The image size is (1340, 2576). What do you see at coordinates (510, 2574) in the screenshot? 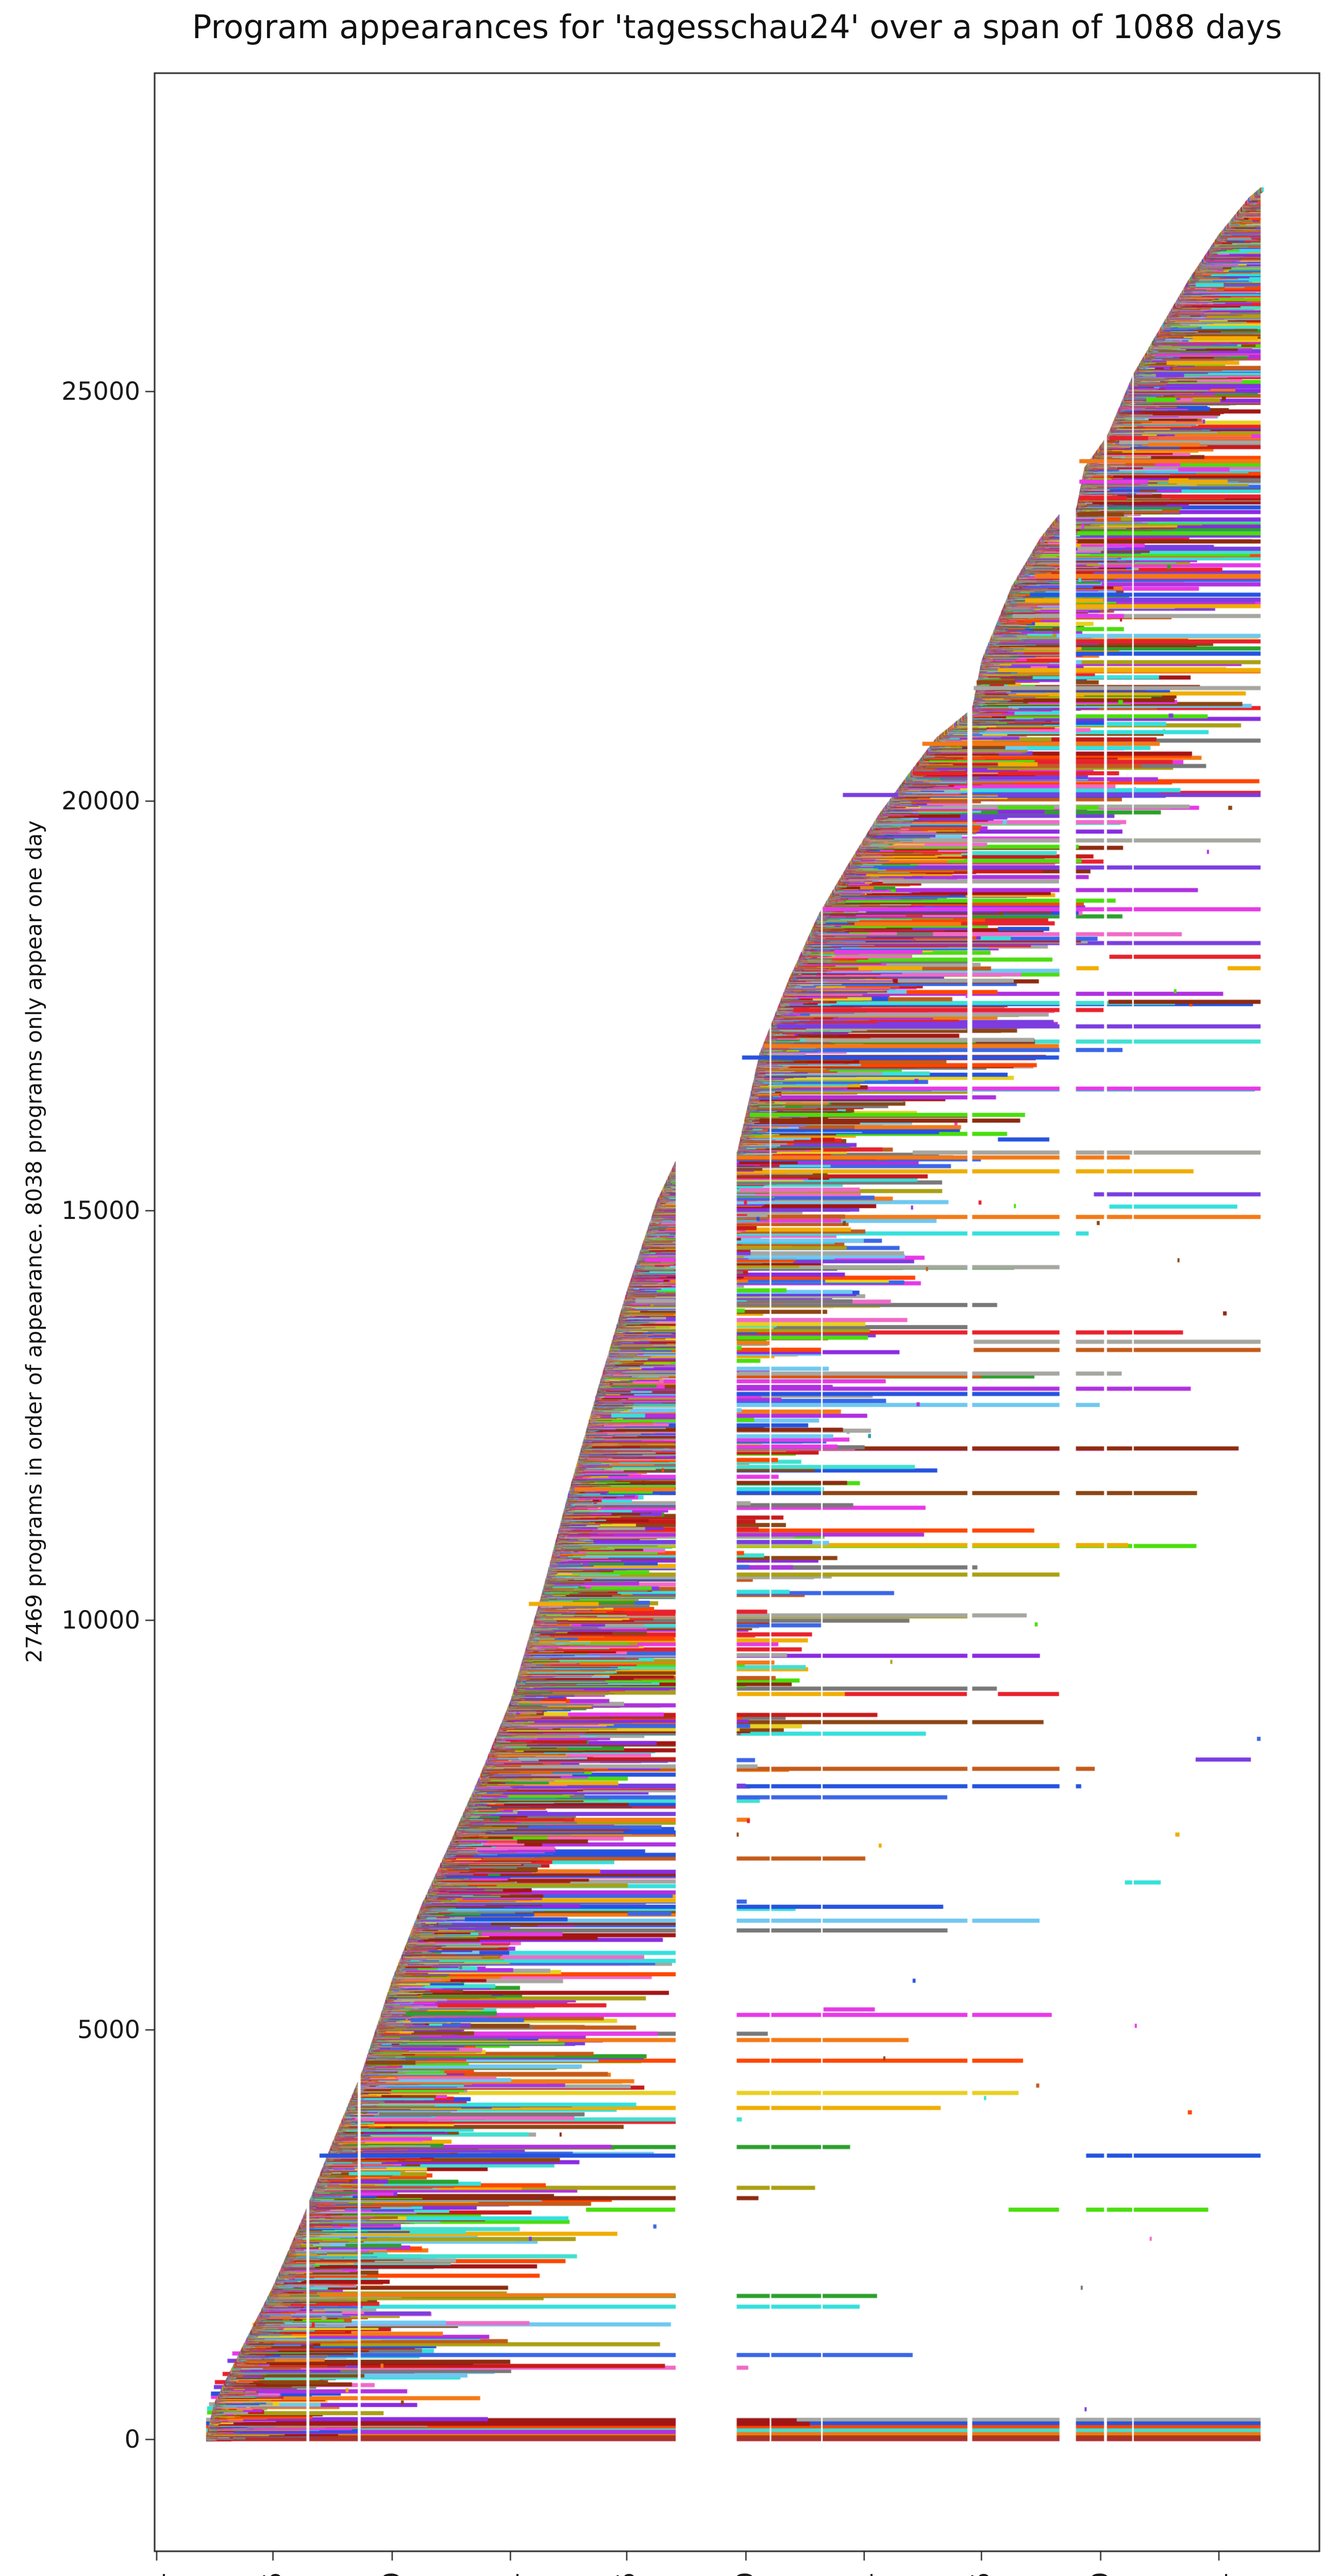
I see `x-tick-label: 2023-01` at bounding box center [510, 2574].